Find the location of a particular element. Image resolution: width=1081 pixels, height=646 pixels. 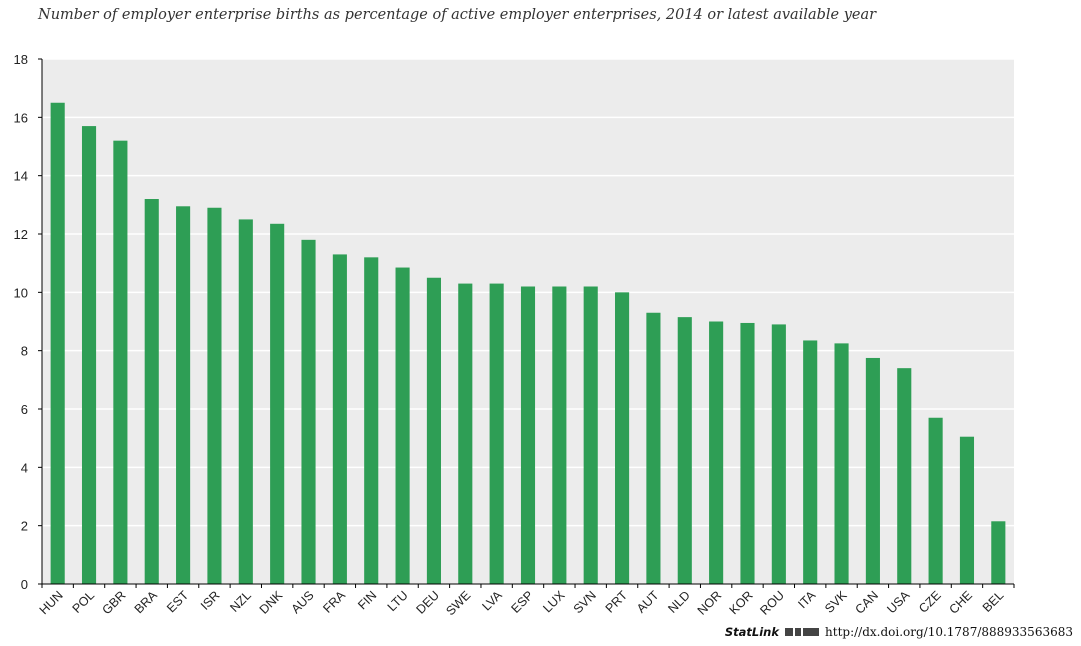

x-tick-label: CHE is located at coordinates (961, 602).